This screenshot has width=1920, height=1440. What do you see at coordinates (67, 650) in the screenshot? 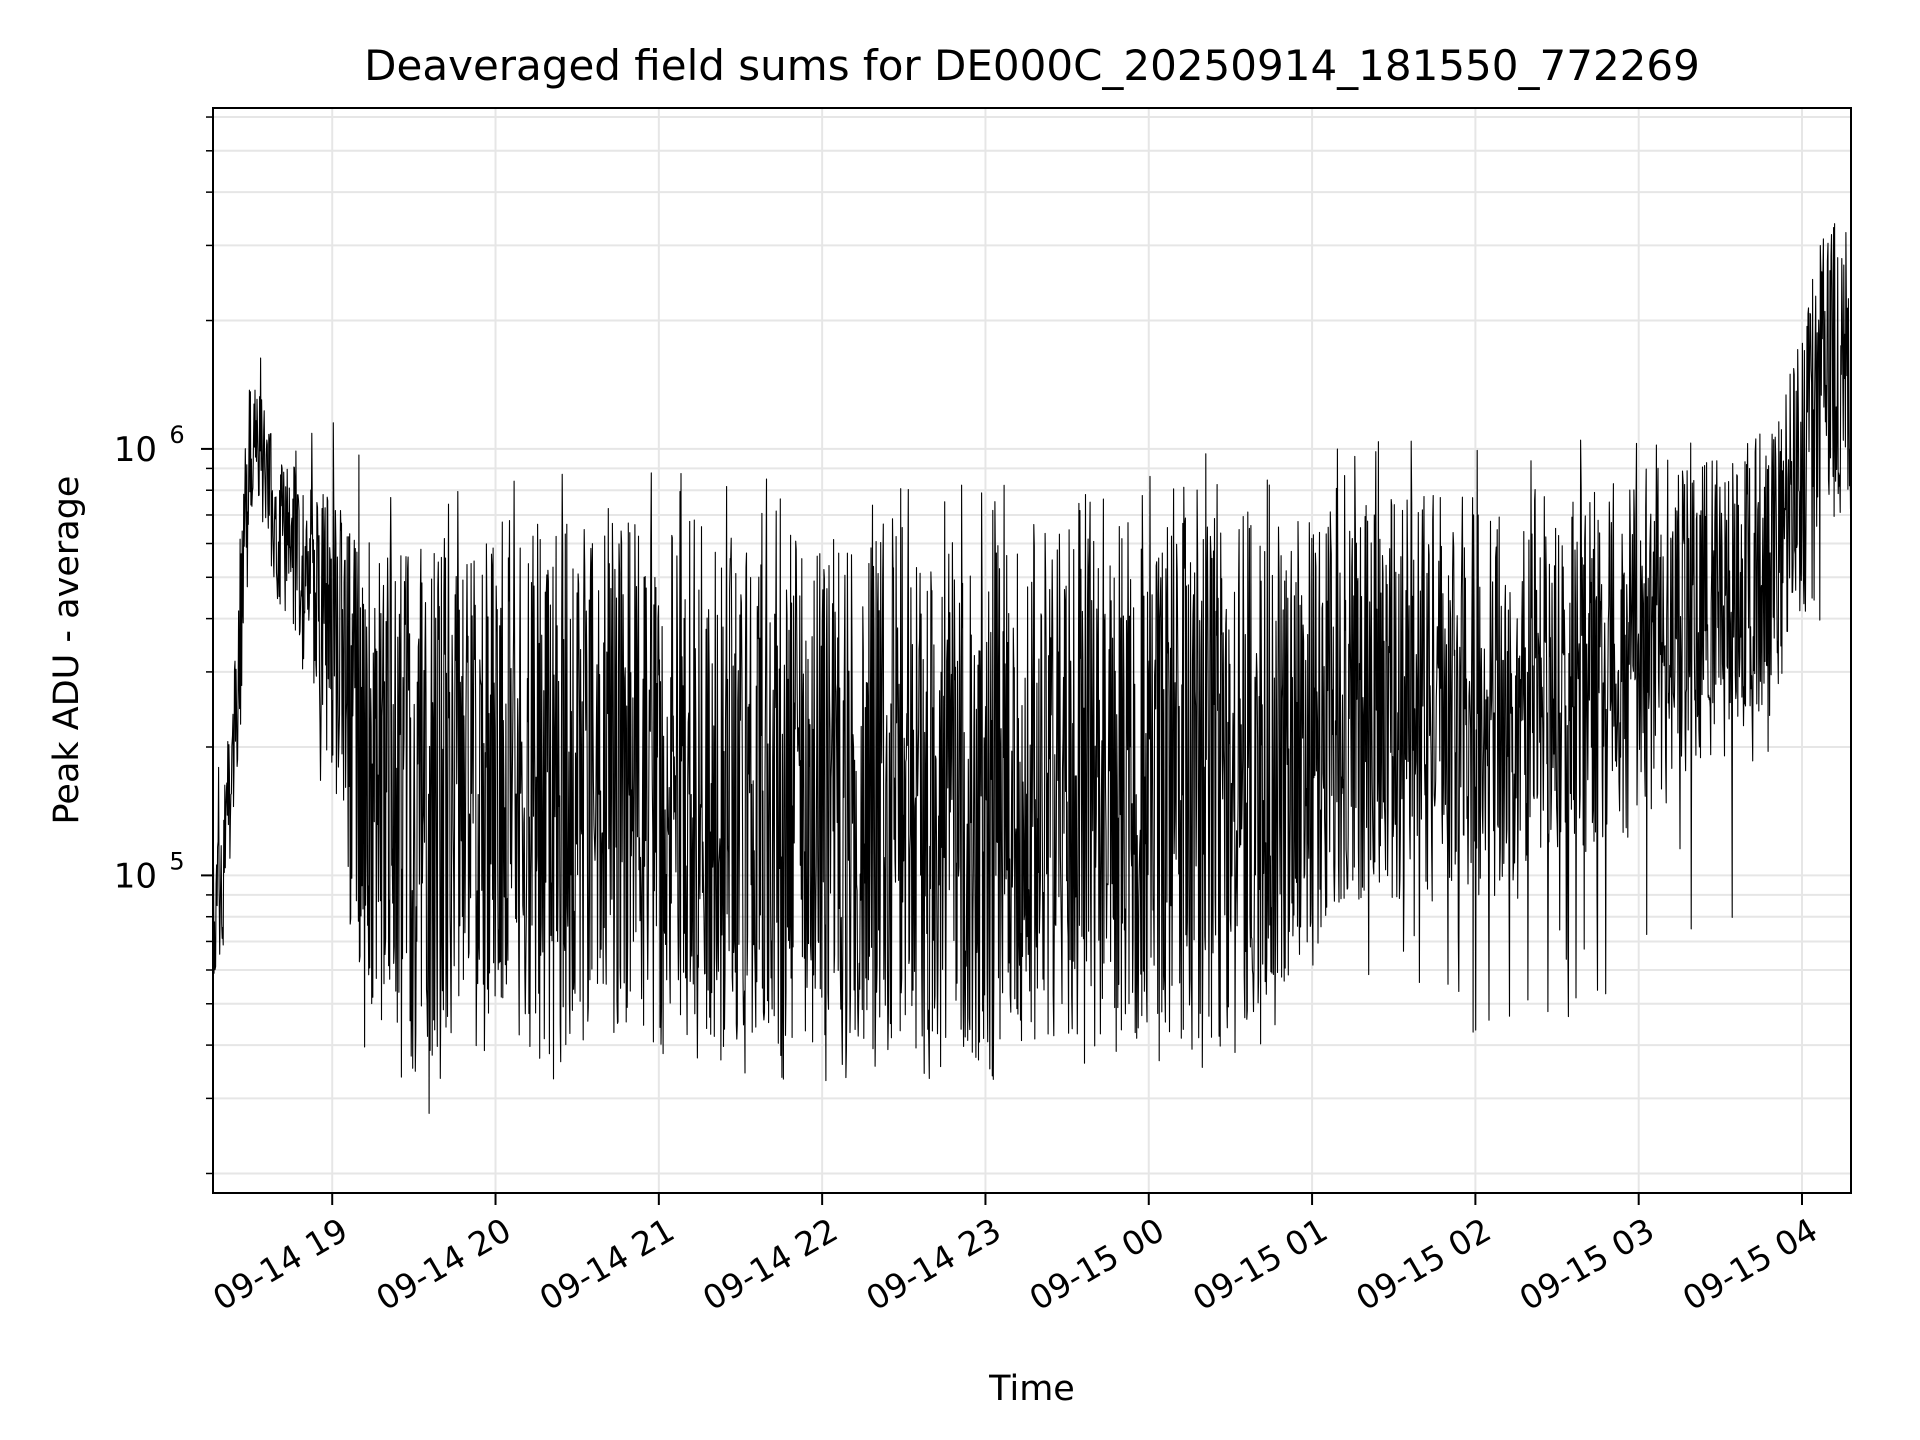
I see `y-axis-label: Peak ADU - average` at bounding box center [67, 650].